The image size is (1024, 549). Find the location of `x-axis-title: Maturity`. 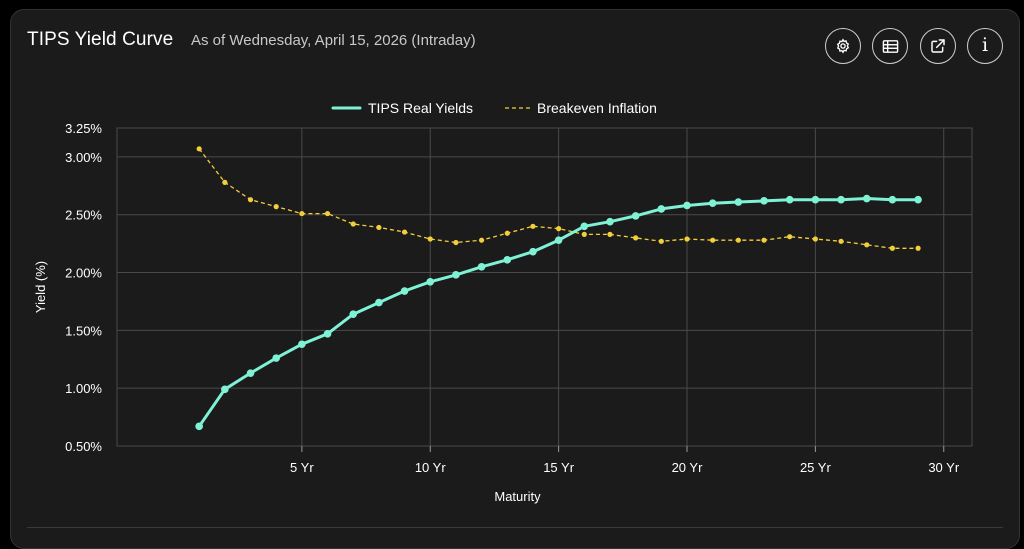

x-axis-title: Maturity is located at coordinates (517, 496).